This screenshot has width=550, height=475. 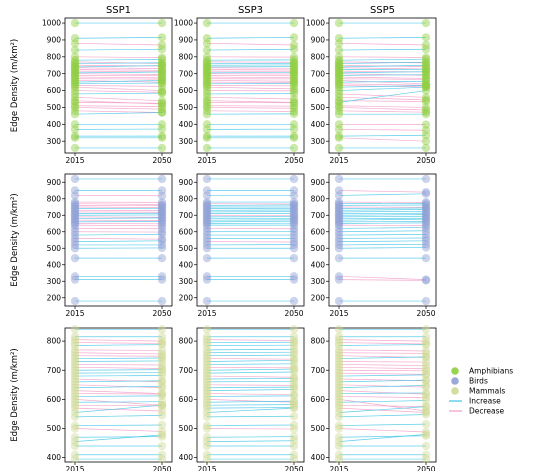 I want to click on legend-label-increase: Increase, so click(x=485, y=401).